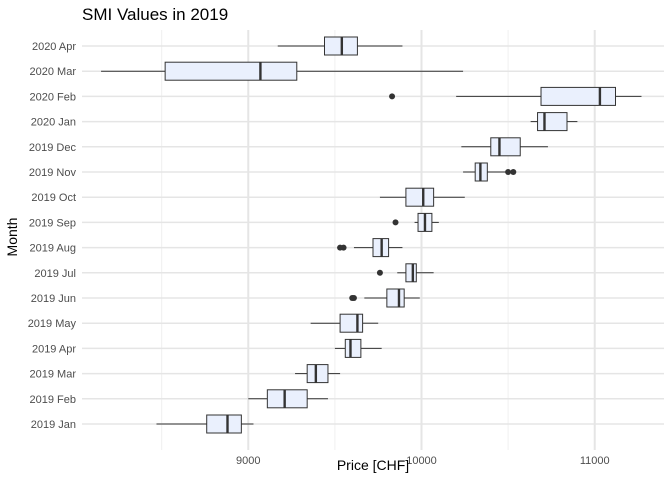  I want to click on y-tick-label: 2019 Nov, so click(53, 173).